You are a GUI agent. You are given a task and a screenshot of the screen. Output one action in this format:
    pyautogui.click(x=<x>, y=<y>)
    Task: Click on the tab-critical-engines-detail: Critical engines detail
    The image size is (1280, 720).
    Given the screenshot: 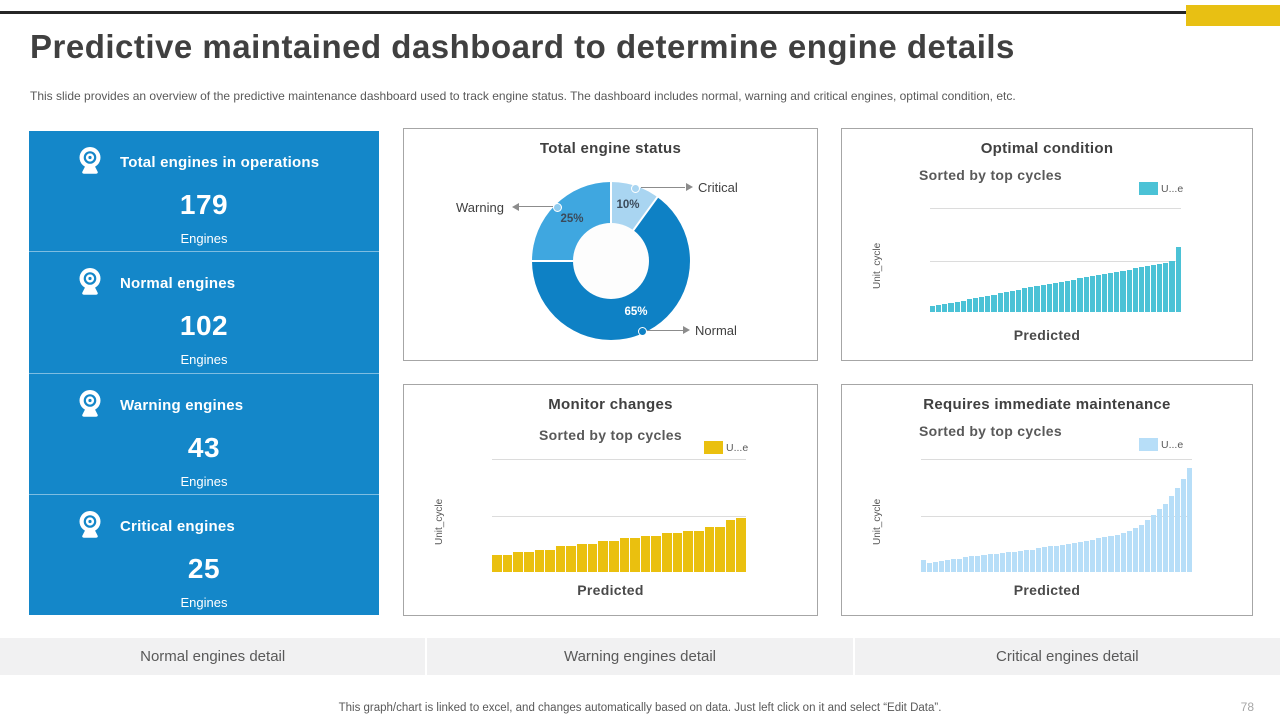 What is the action you would take?
    pyautogui.click(x=1066, y=656)
    